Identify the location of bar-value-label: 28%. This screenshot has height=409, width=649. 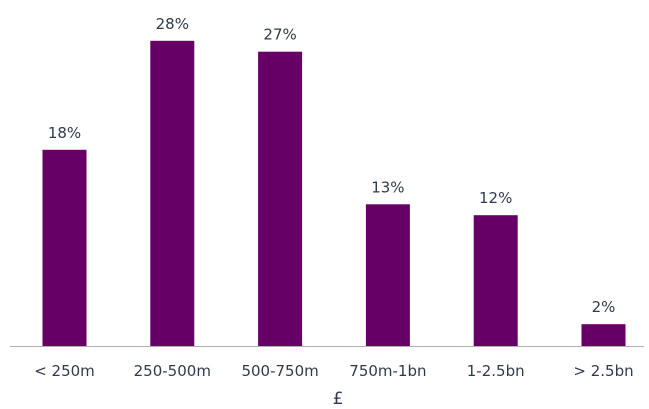
(172, 24).